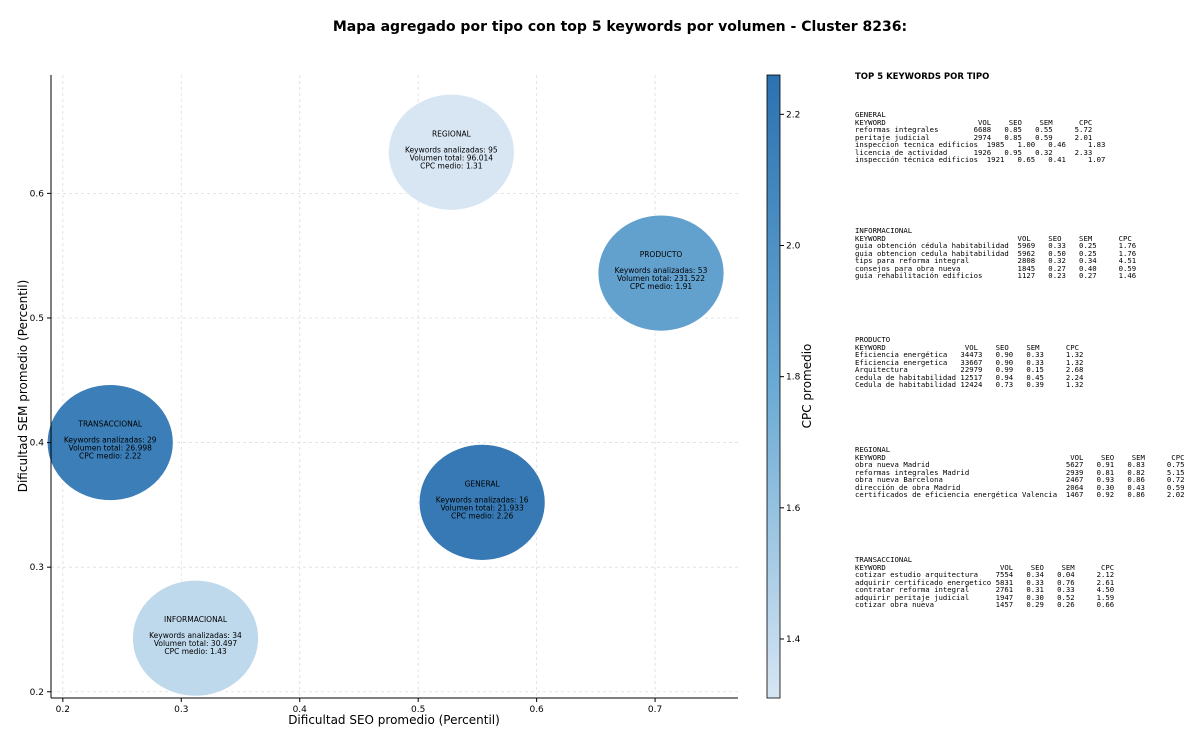  Describe the element at coordinates (793, 640) in the screenshot. I see `colorbar-tick-label: 1.4` at that location.